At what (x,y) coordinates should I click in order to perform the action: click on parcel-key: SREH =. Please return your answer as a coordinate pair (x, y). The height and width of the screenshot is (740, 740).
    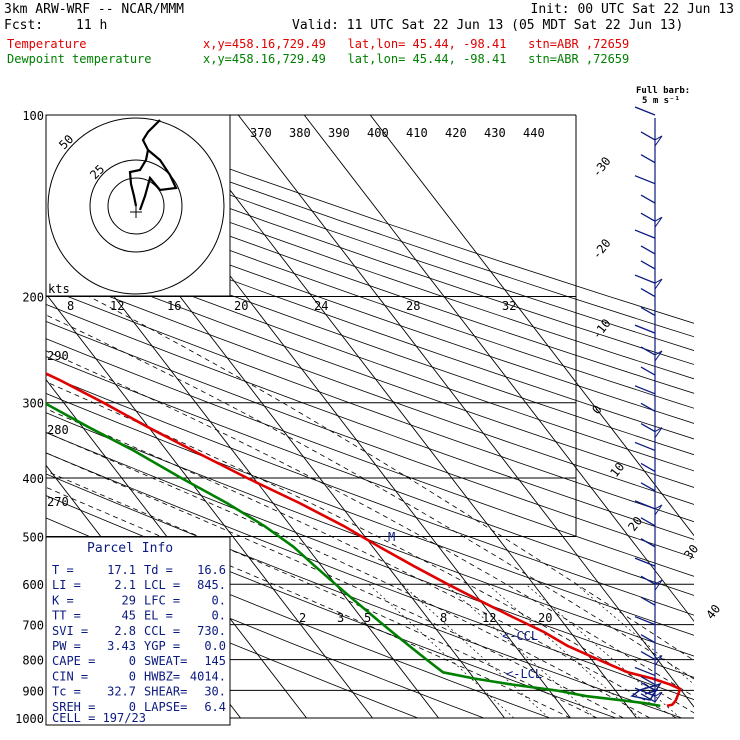
    Looking at the image, I should click on (73, 707).